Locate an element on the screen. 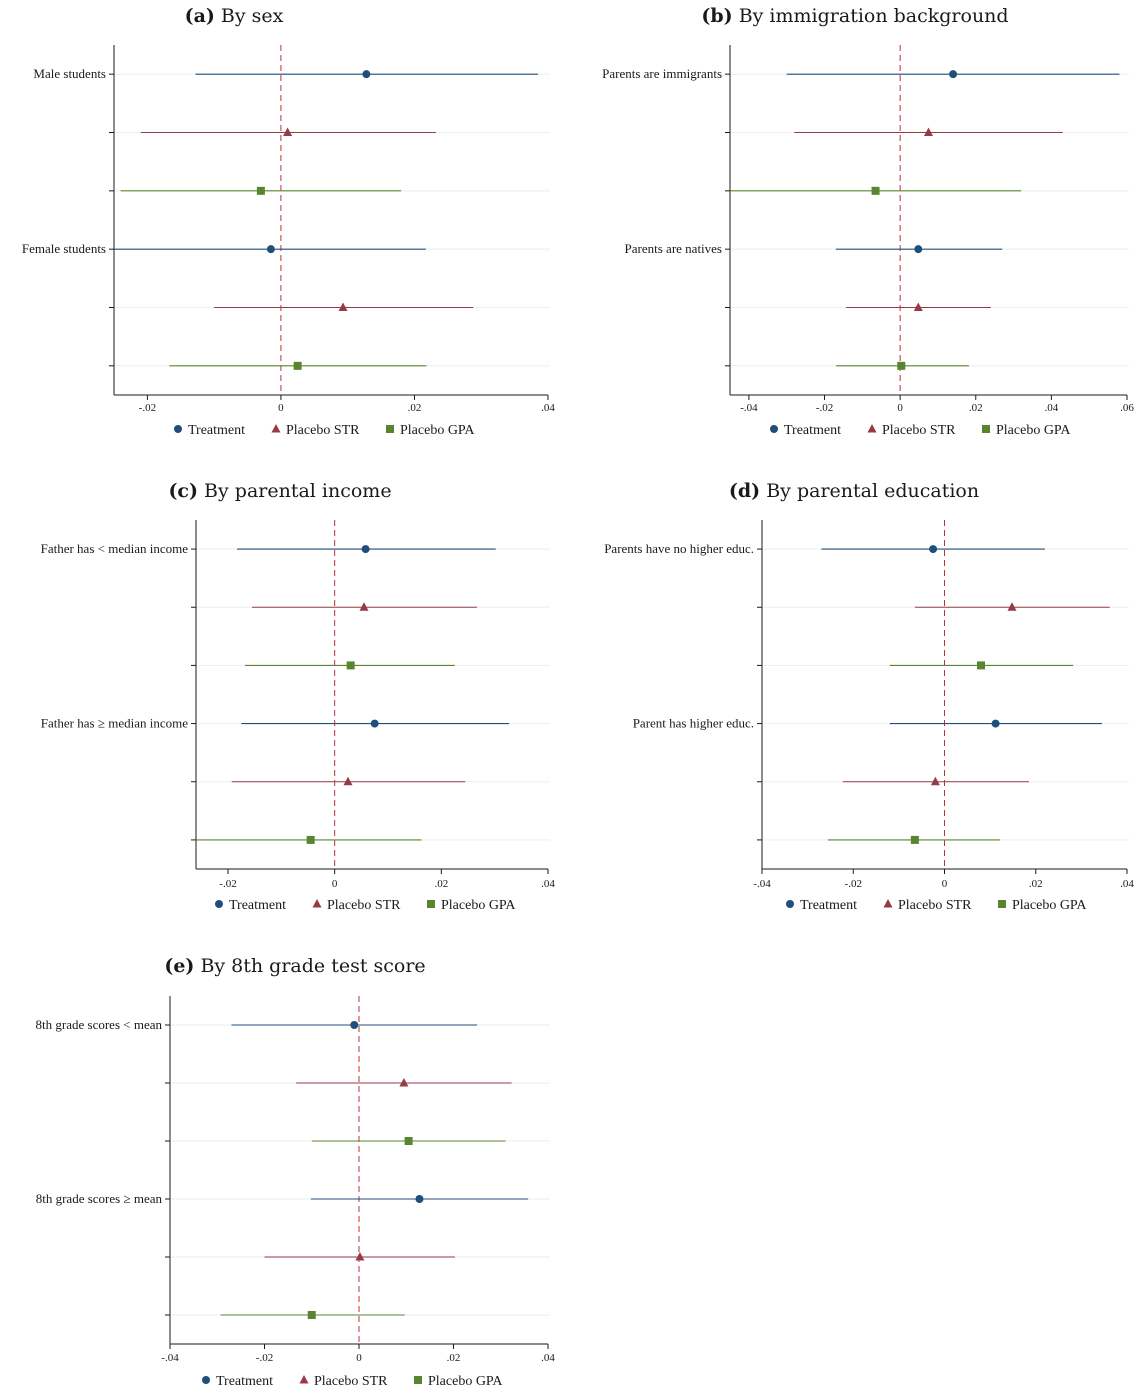 The image size is (1142, 1394). category-label: Parents are immigrants is located at coordinates (662, 73).